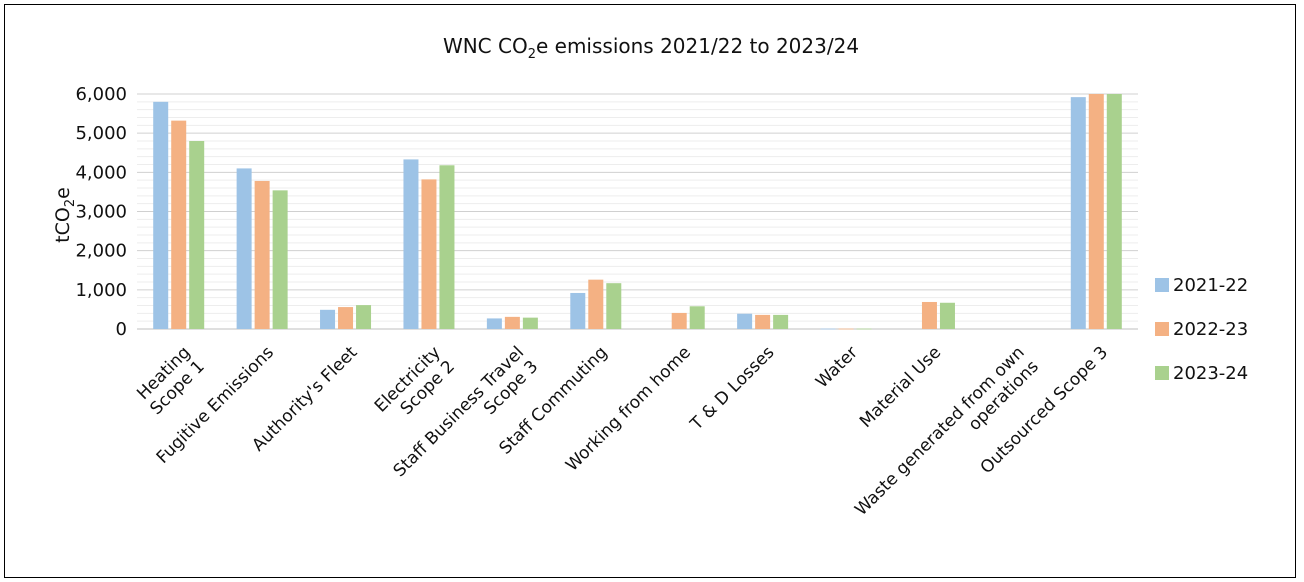 This screenshot has height=582, width=1304. I want to click on x-tick-label-line: Water, so click(837, 368).